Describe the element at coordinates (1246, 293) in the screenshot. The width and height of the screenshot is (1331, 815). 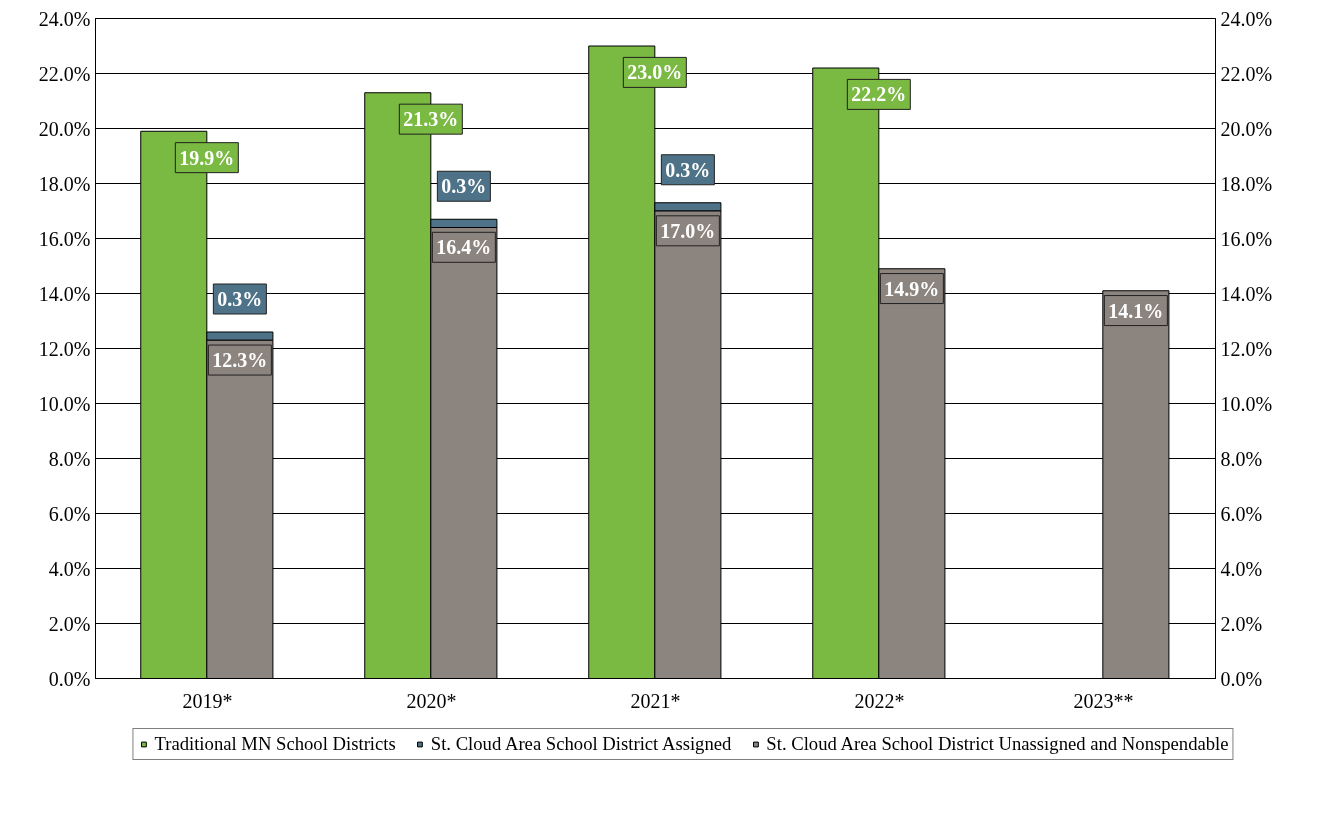
I see `y2-tick-label: 14.0%` at that location.